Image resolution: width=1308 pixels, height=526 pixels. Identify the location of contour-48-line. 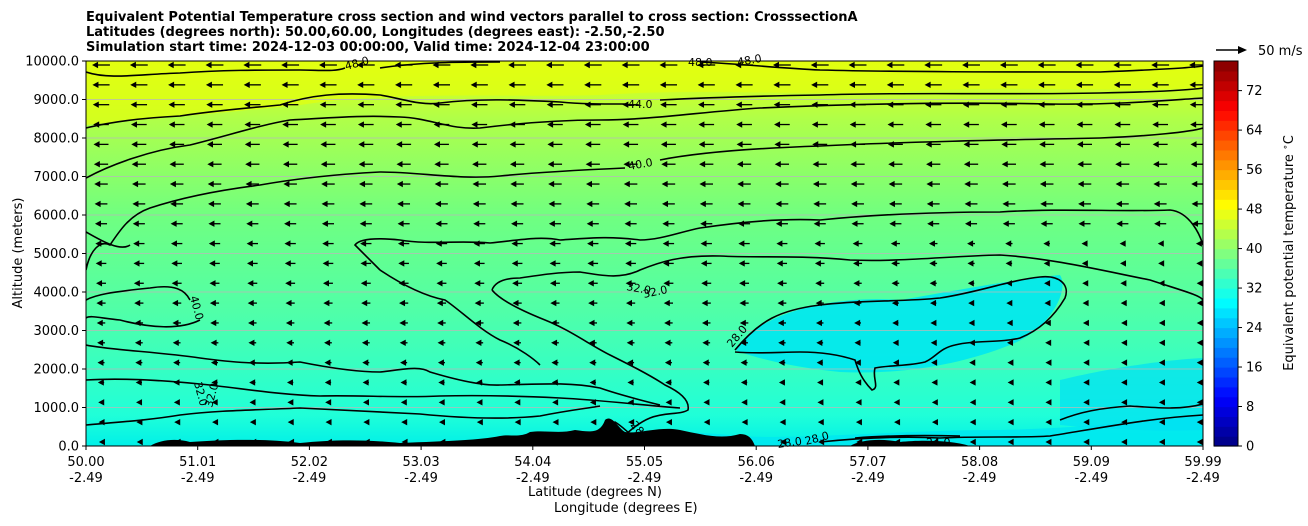
(644, 69).